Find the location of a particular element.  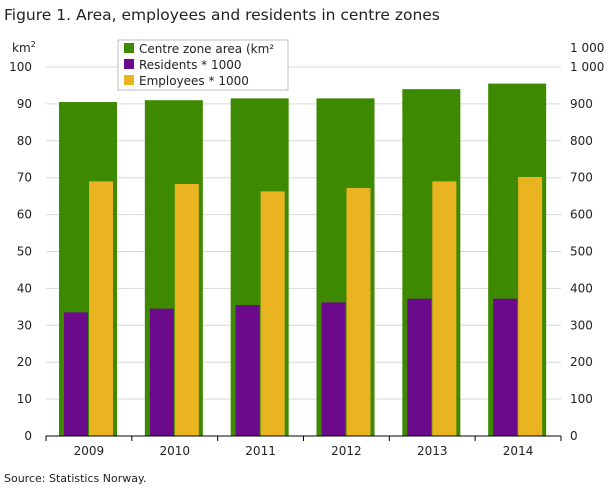

legend-label: Employees * 1000 is located at coordinates (194, 81).